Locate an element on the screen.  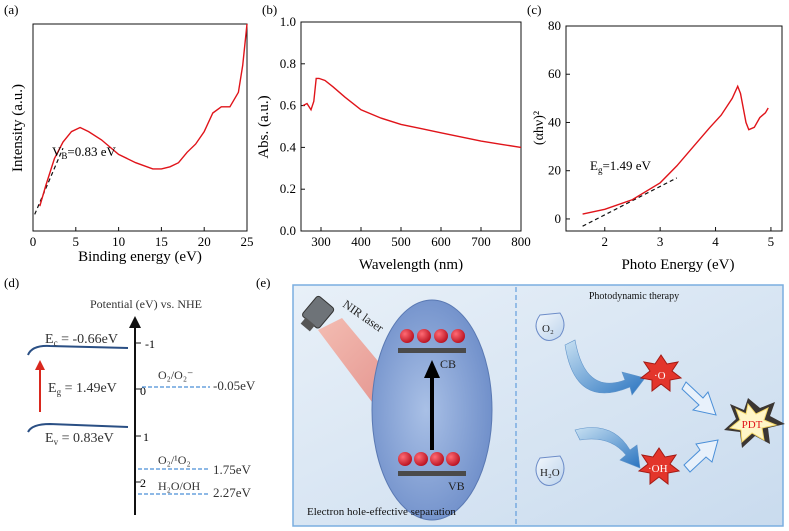
panel-a-annotation: VB=0.83 eV is located at coordinates (84, 152).